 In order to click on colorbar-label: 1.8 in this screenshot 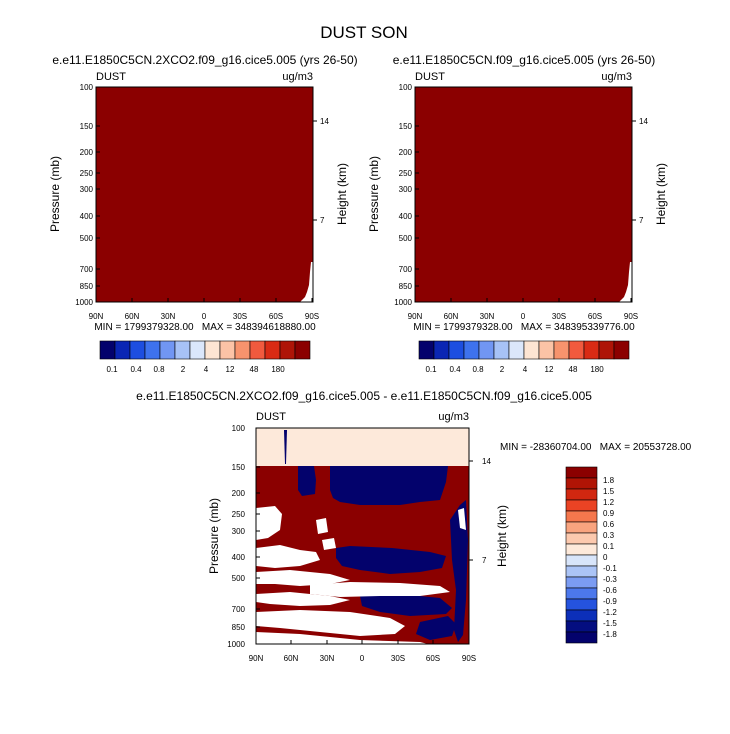, I will do `click(609, 480)`.